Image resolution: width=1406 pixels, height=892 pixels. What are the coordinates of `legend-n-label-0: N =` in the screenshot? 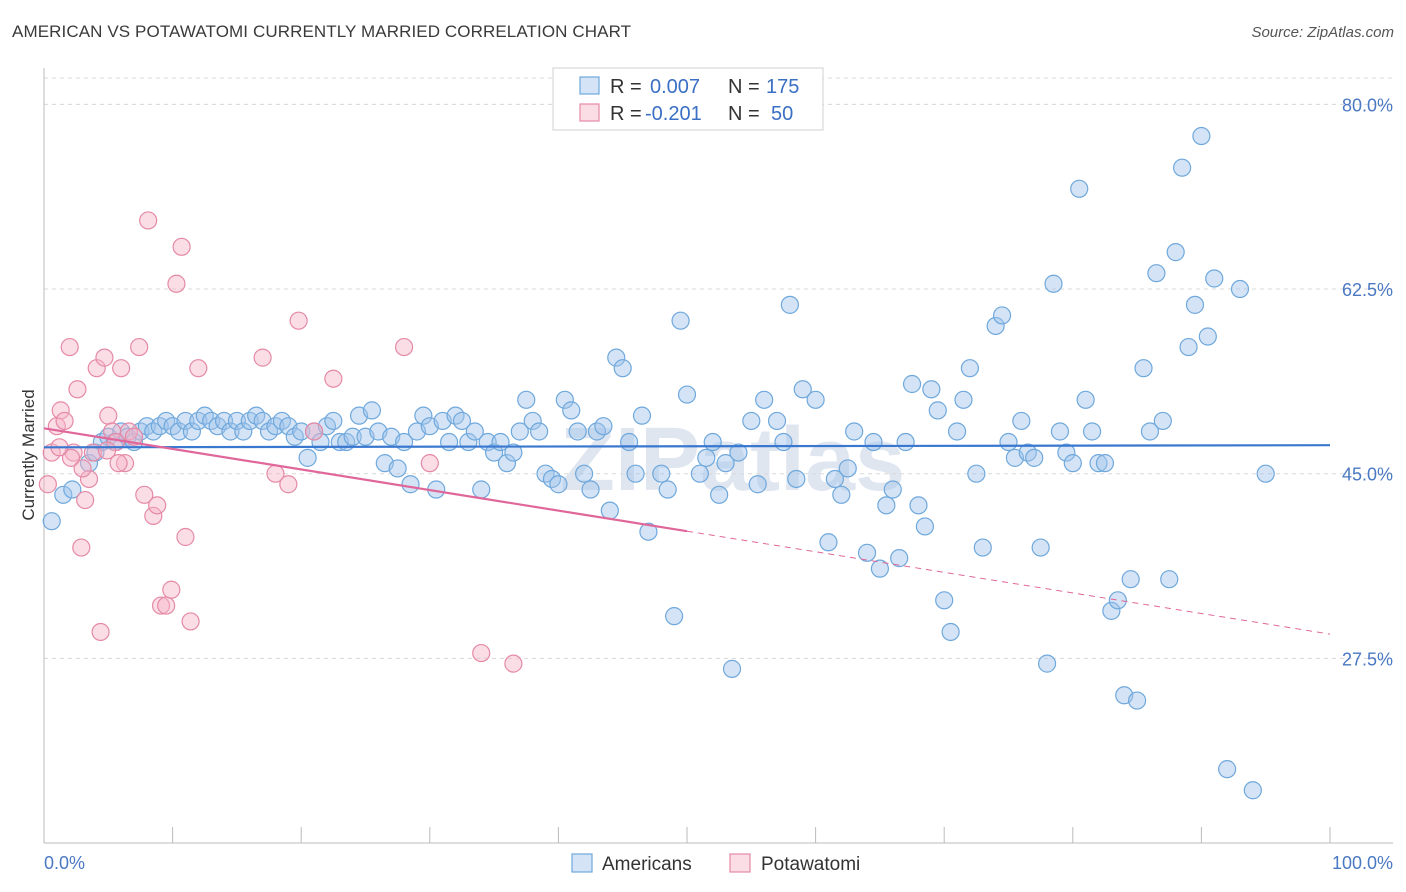 It's located at (744, 87).